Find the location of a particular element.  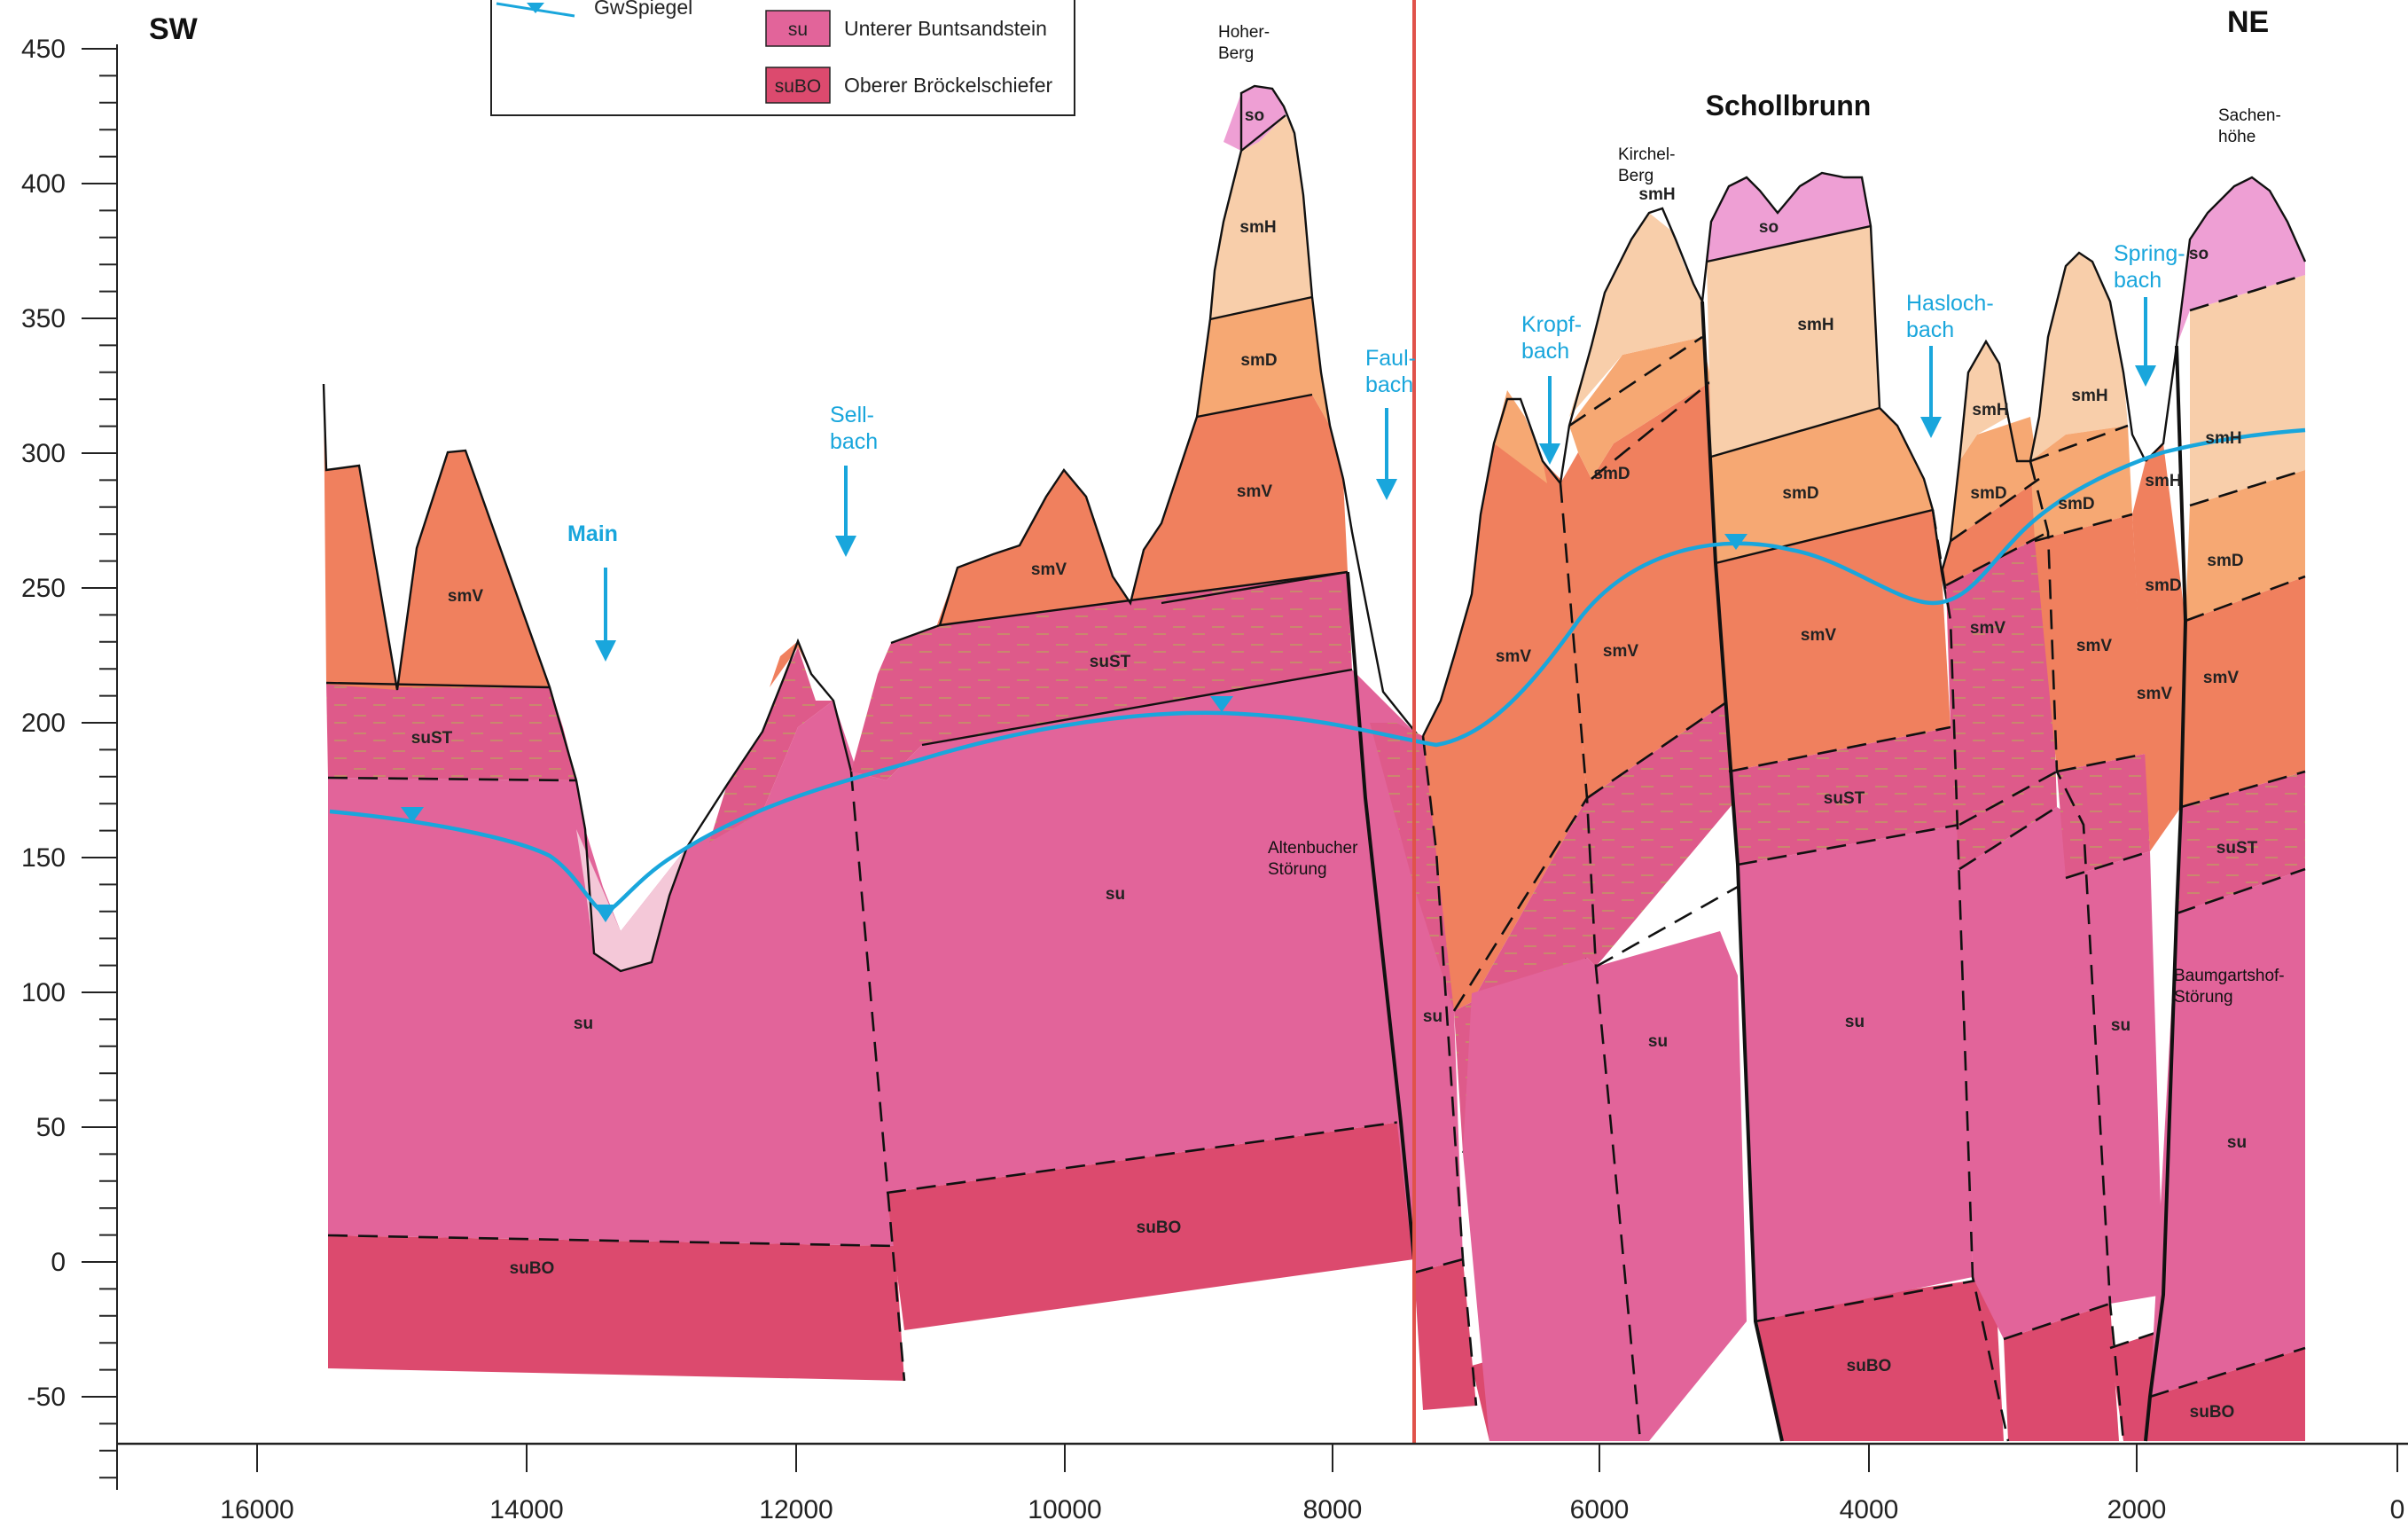

block-c-subo is located at coordinates (1445, 1334).